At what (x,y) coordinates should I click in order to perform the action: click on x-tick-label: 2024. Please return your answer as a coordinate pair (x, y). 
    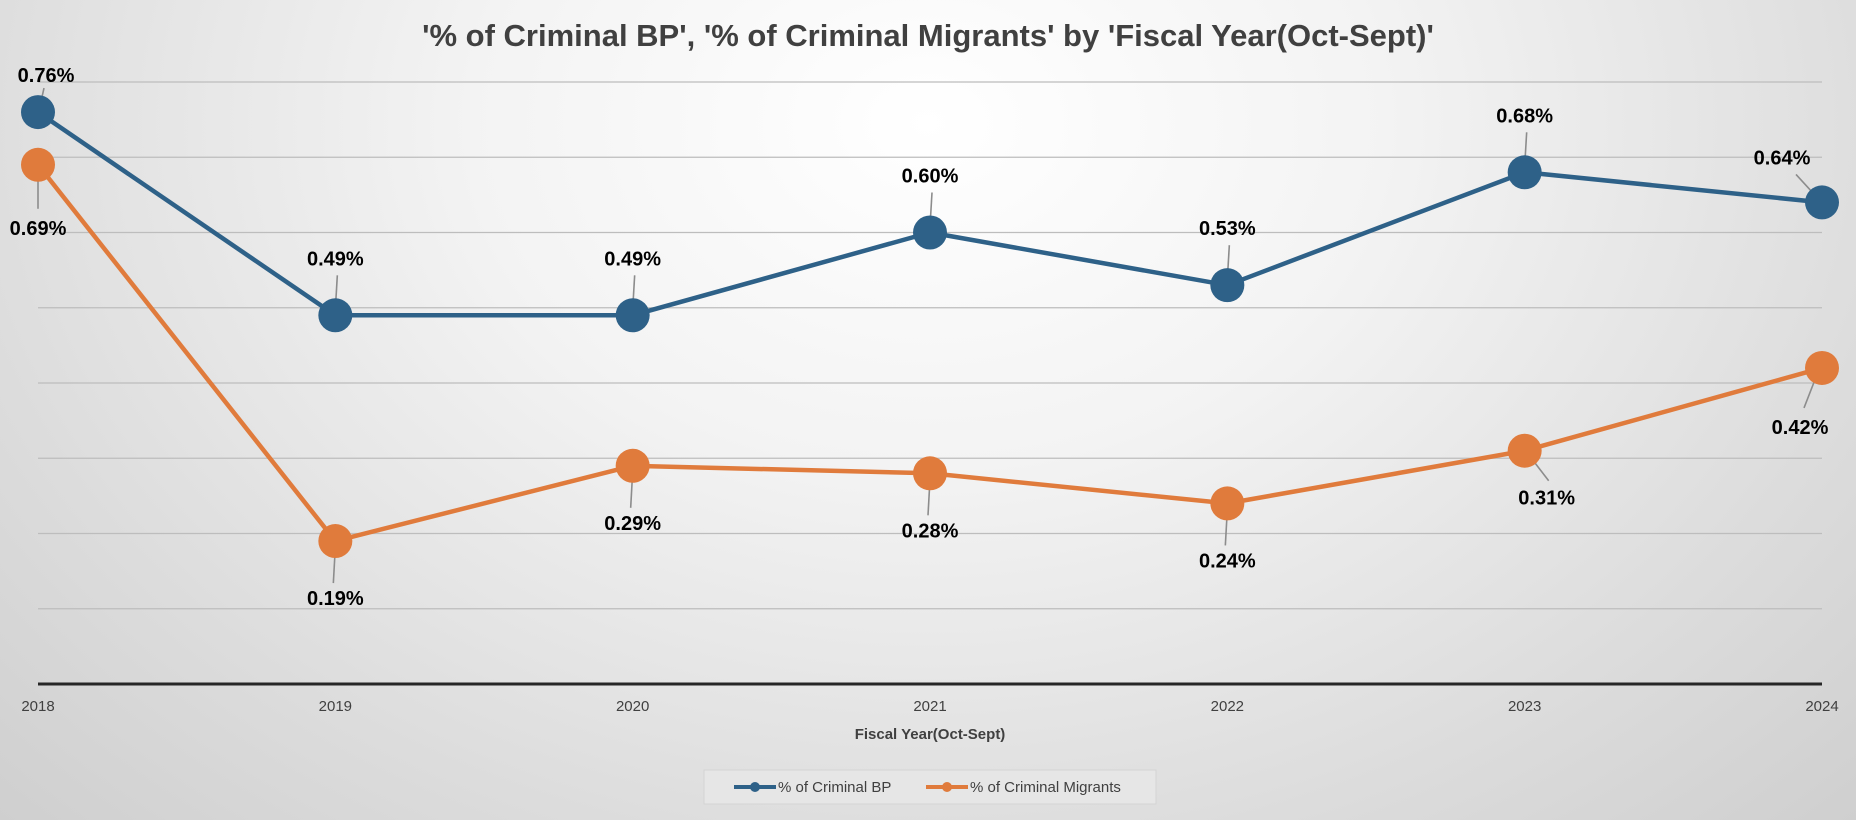
    Looking at the image, I should click on (1821, 706).